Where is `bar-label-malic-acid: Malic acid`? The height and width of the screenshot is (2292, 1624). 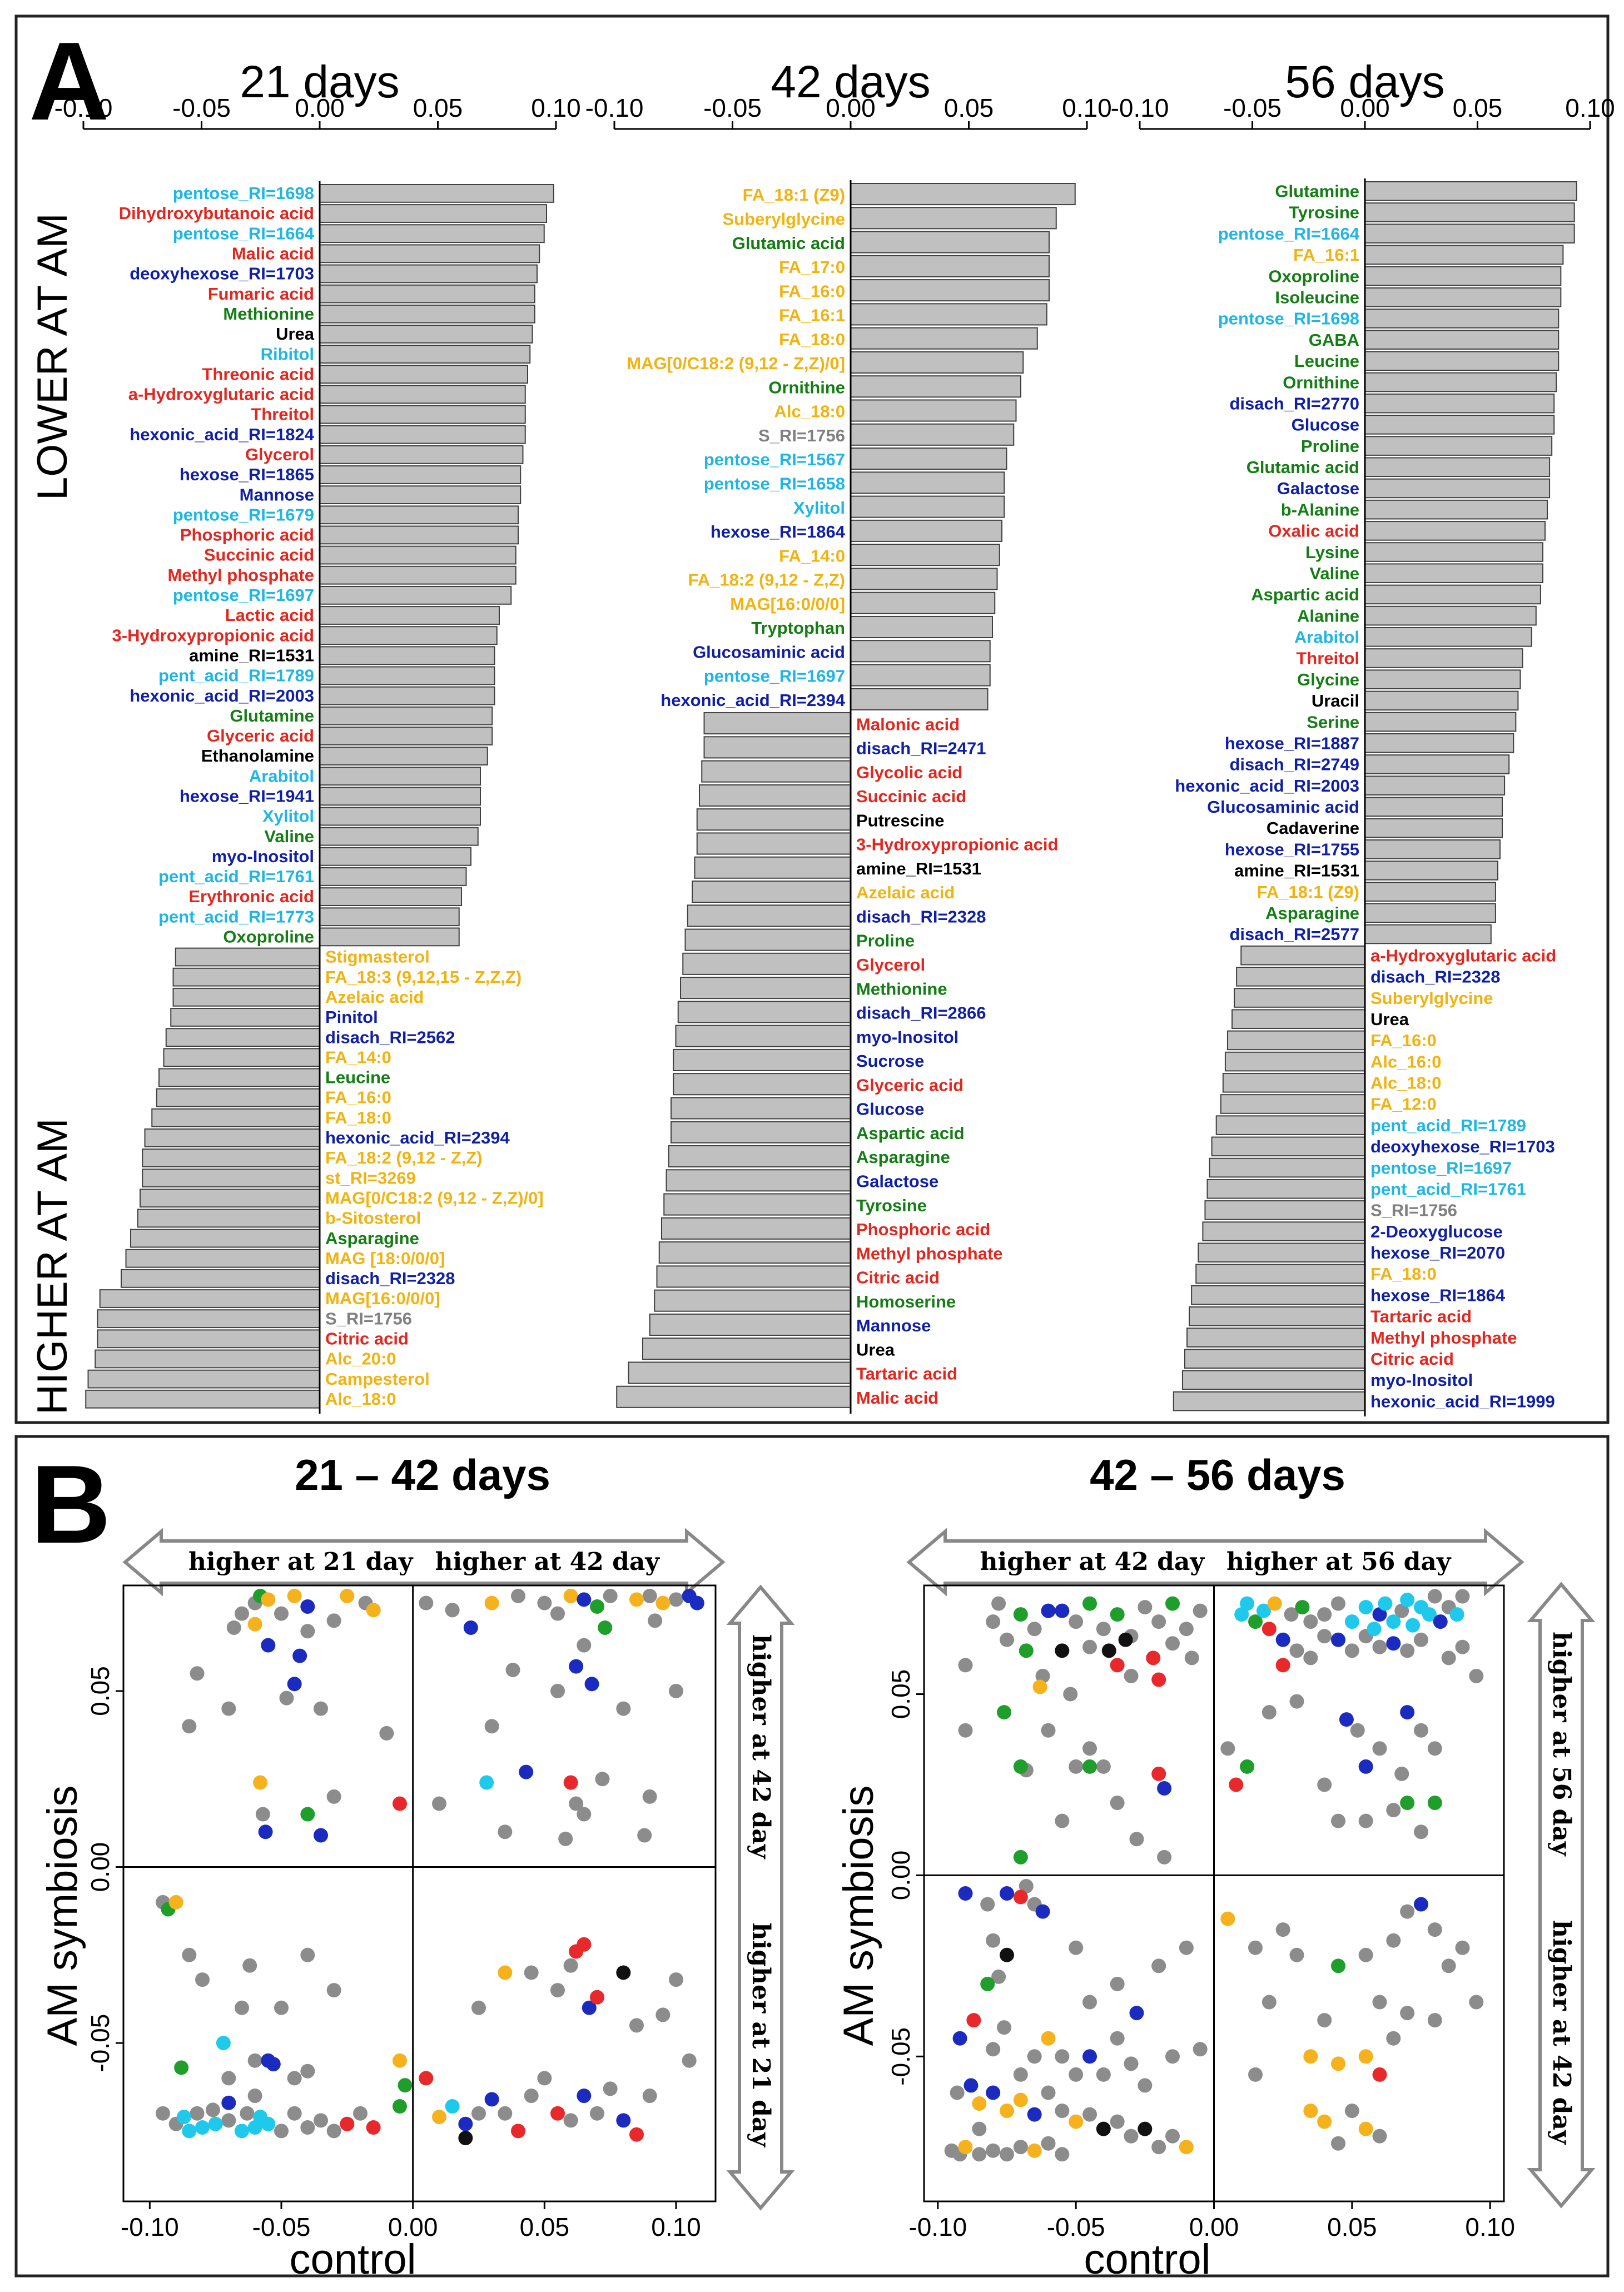 bar-label-malic-acid: Malic acid is located at coordinates (273, 253).